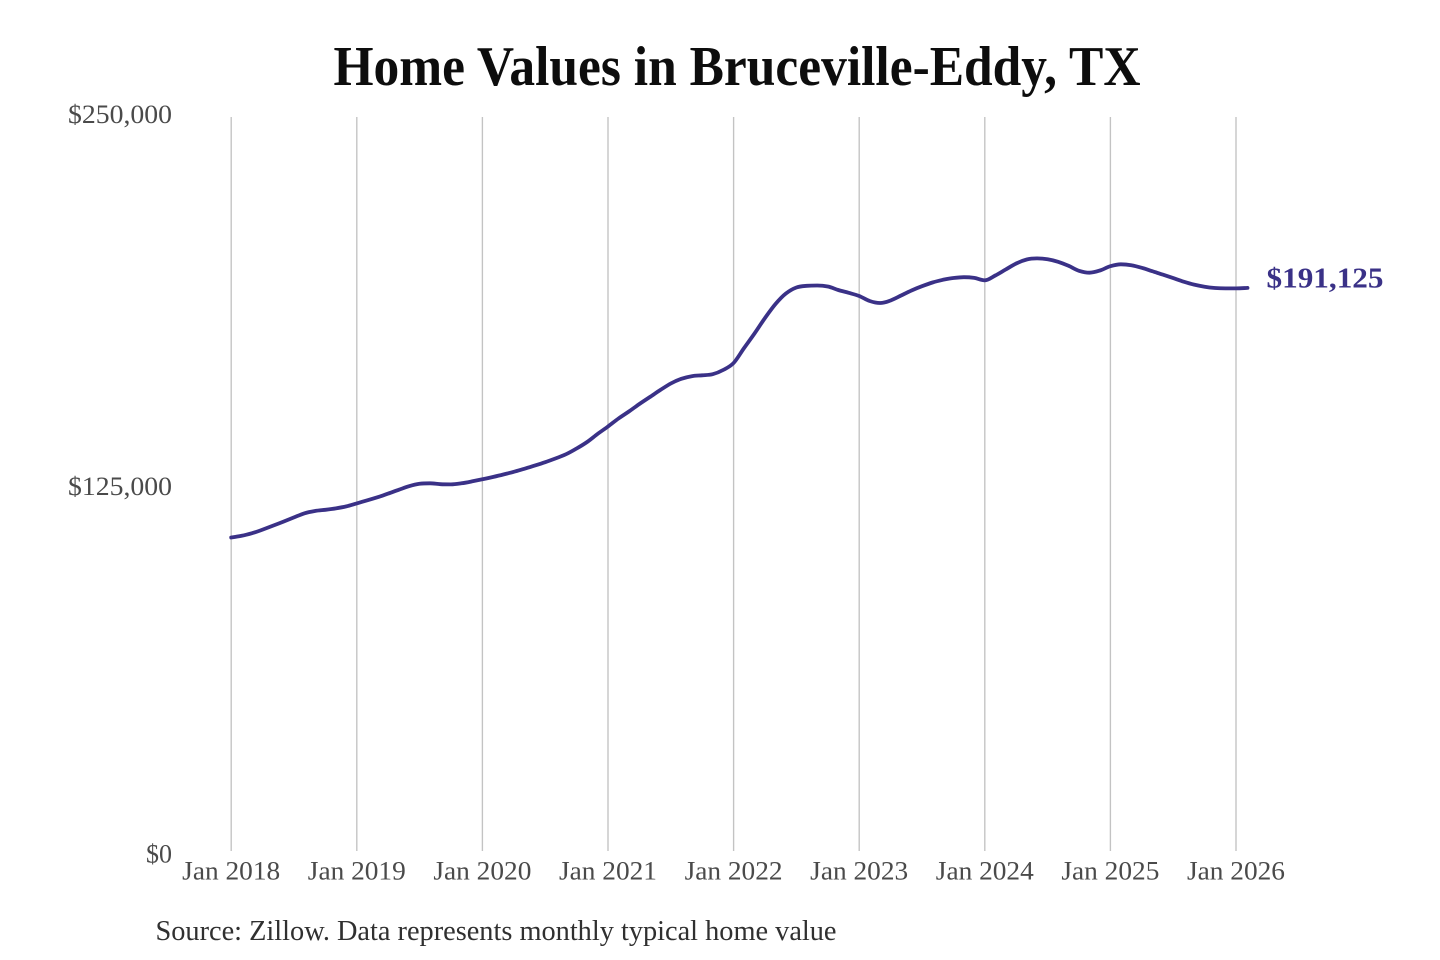 The image size is (1440, 960). What do you see at coordinates (859, 871) in the screenshot?
I see `svg-text: Jan 2023` at bounding box center [859, 871].